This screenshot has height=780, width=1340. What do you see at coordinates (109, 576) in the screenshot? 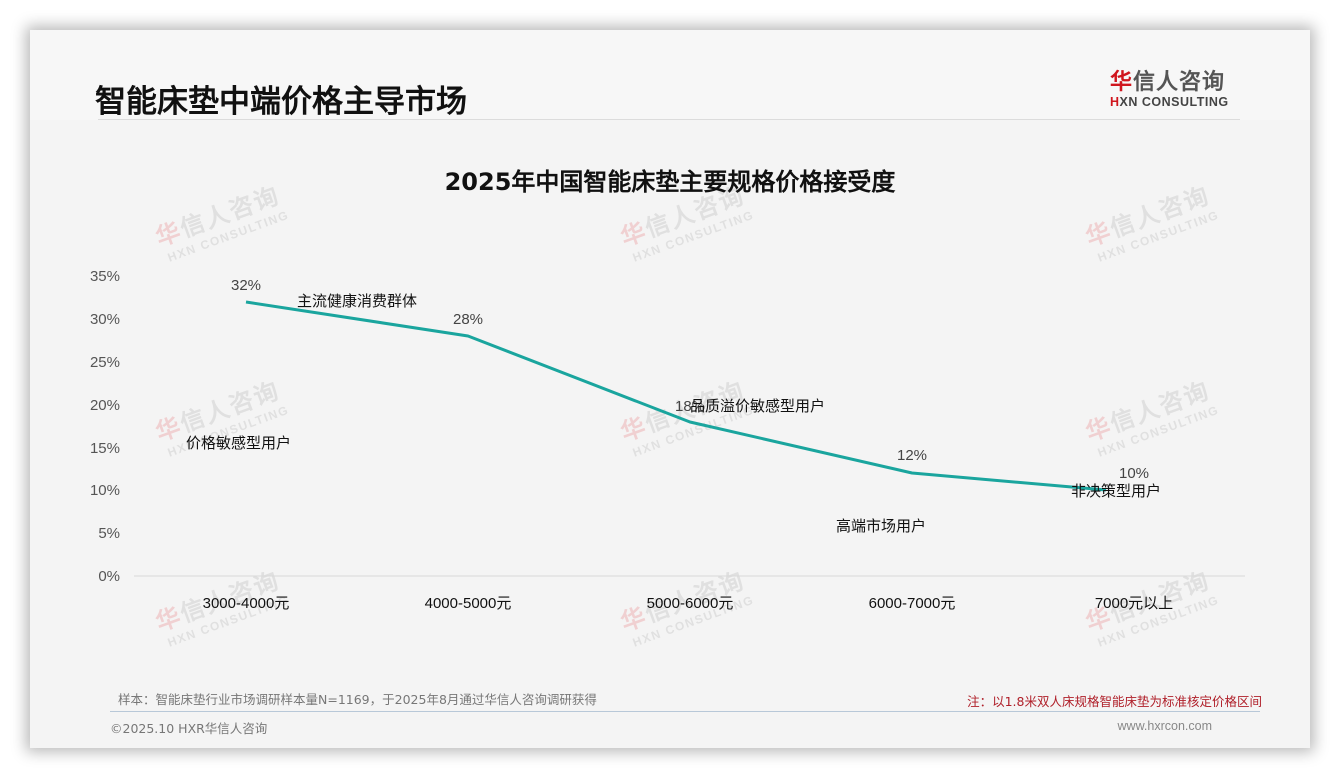
I see `y-tick: 0%` at bounding box center [109, 576].